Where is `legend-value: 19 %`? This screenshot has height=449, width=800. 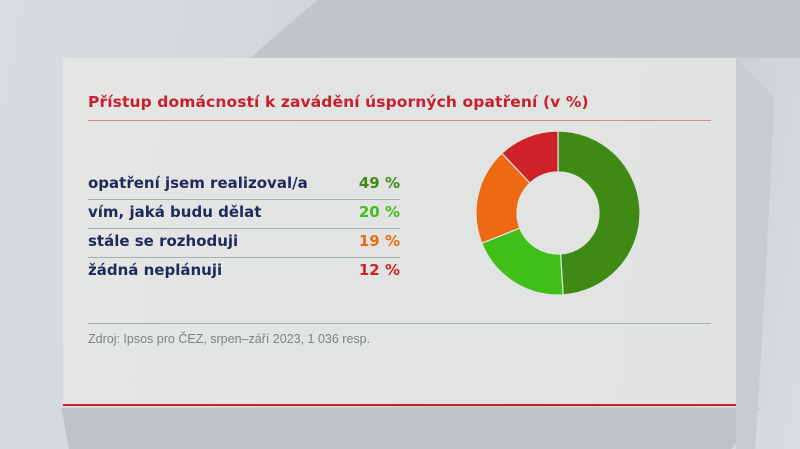 legend-value: 19 % is located at coordinates (379, 241).